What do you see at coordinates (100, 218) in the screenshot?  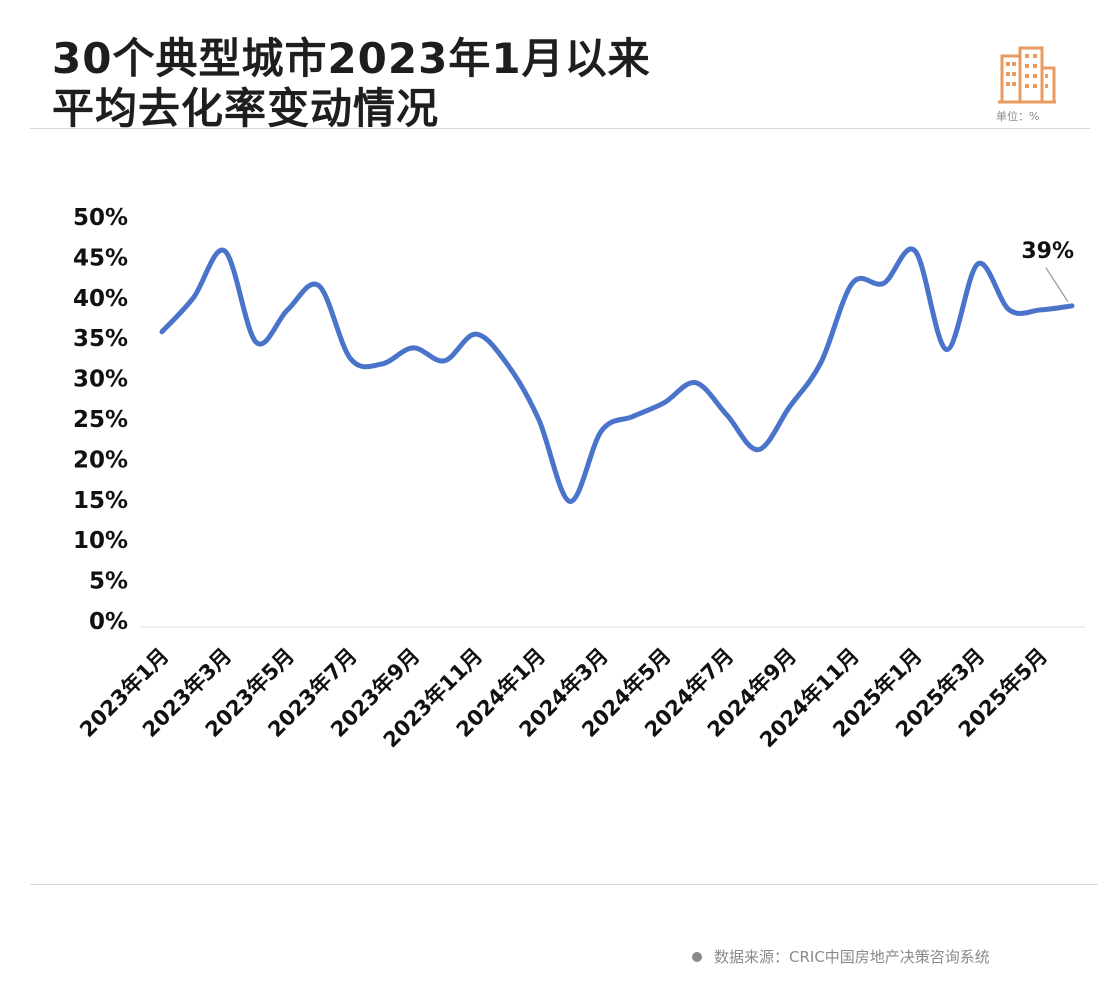 I see `y-tick-label: 50%` at bounding box center [100, 218].